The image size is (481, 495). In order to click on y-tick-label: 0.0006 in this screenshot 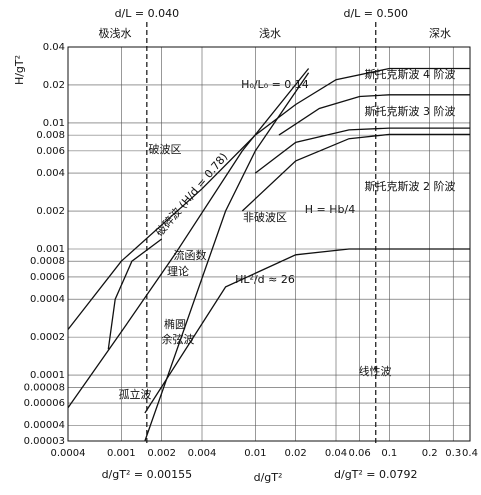, I will do `click(47, 277)`.